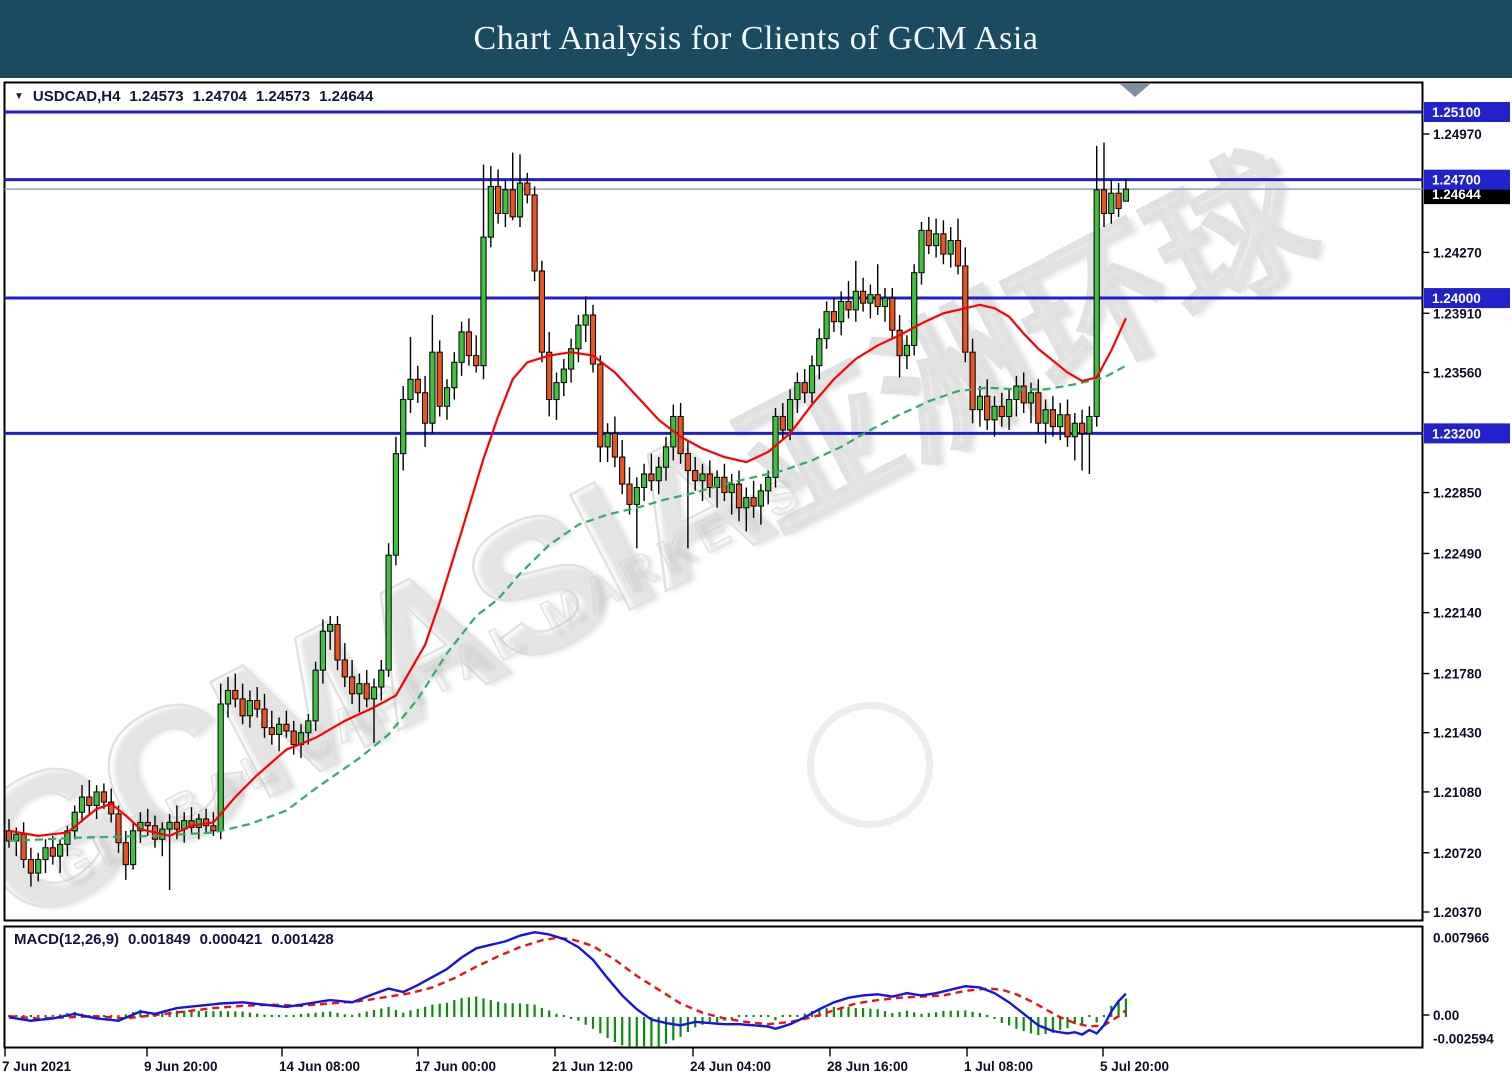  Describe the element at coordinates (1457, 493) in the screenshot. I see `svg-text: 1.22850` at that location.